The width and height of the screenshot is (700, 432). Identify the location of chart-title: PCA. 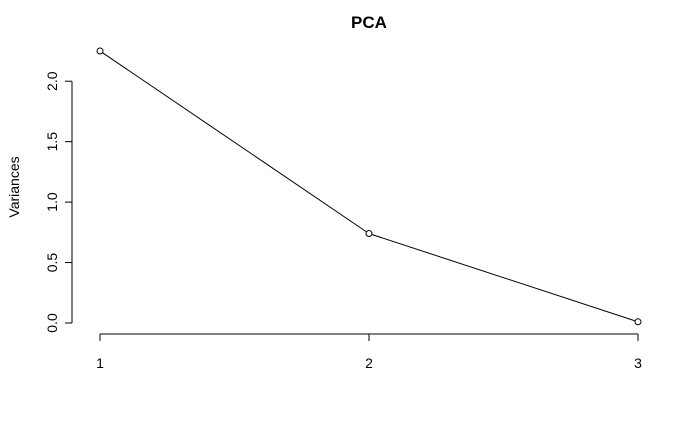
(369, 22).